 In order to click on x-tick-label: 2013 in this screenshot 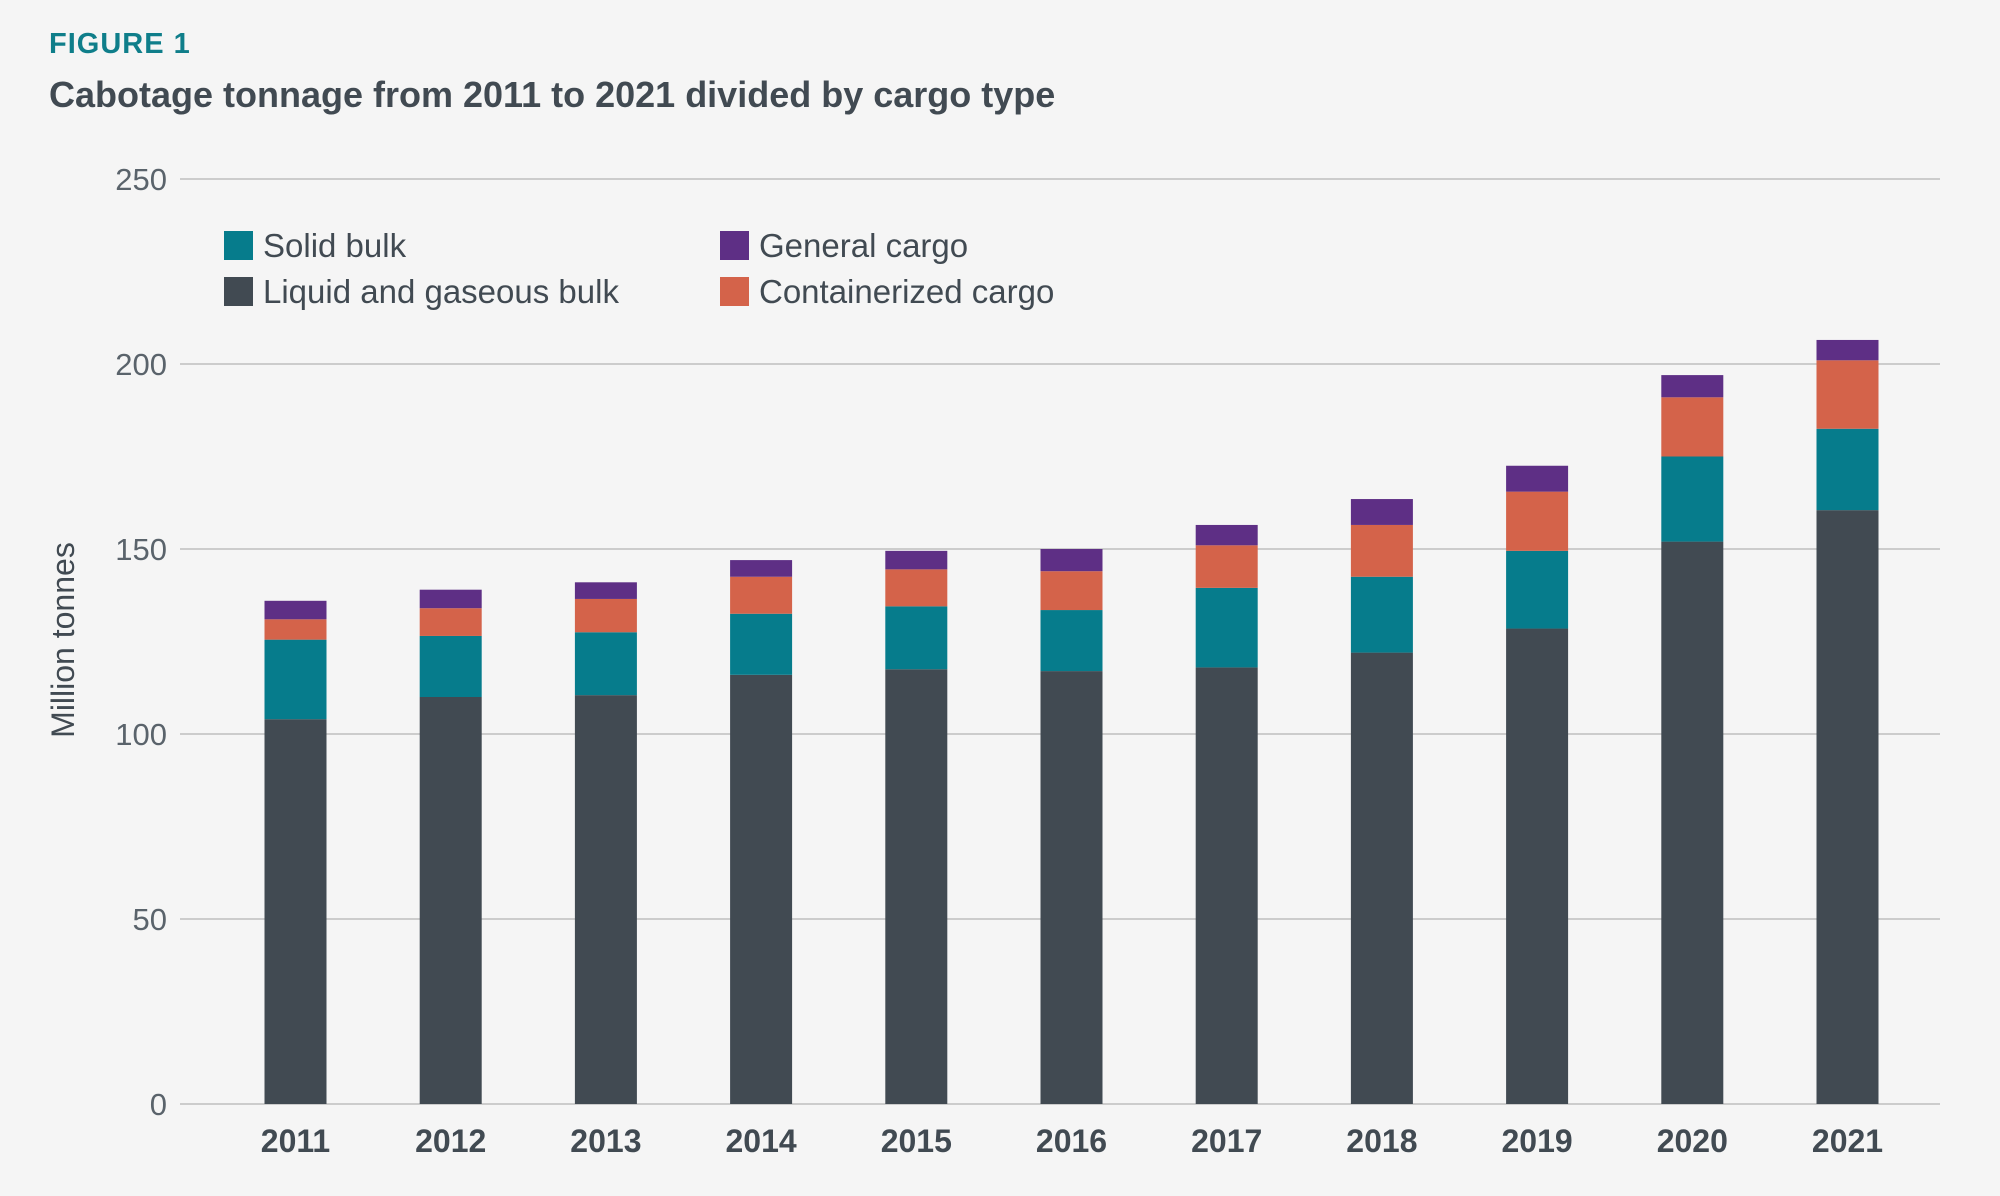, I will do `click(605, 1141)`.